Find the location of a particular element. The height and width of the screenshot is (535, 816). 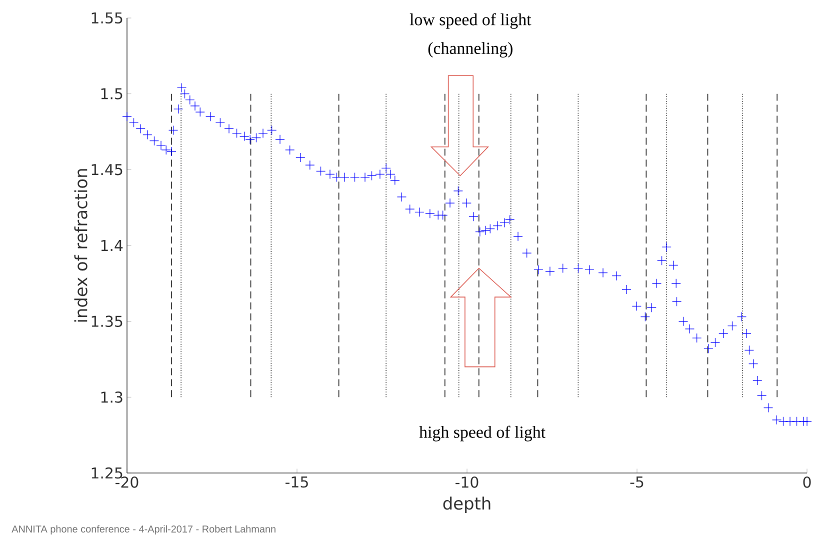

y-tick-label: 1.35 is located at coordinates (107, 322).